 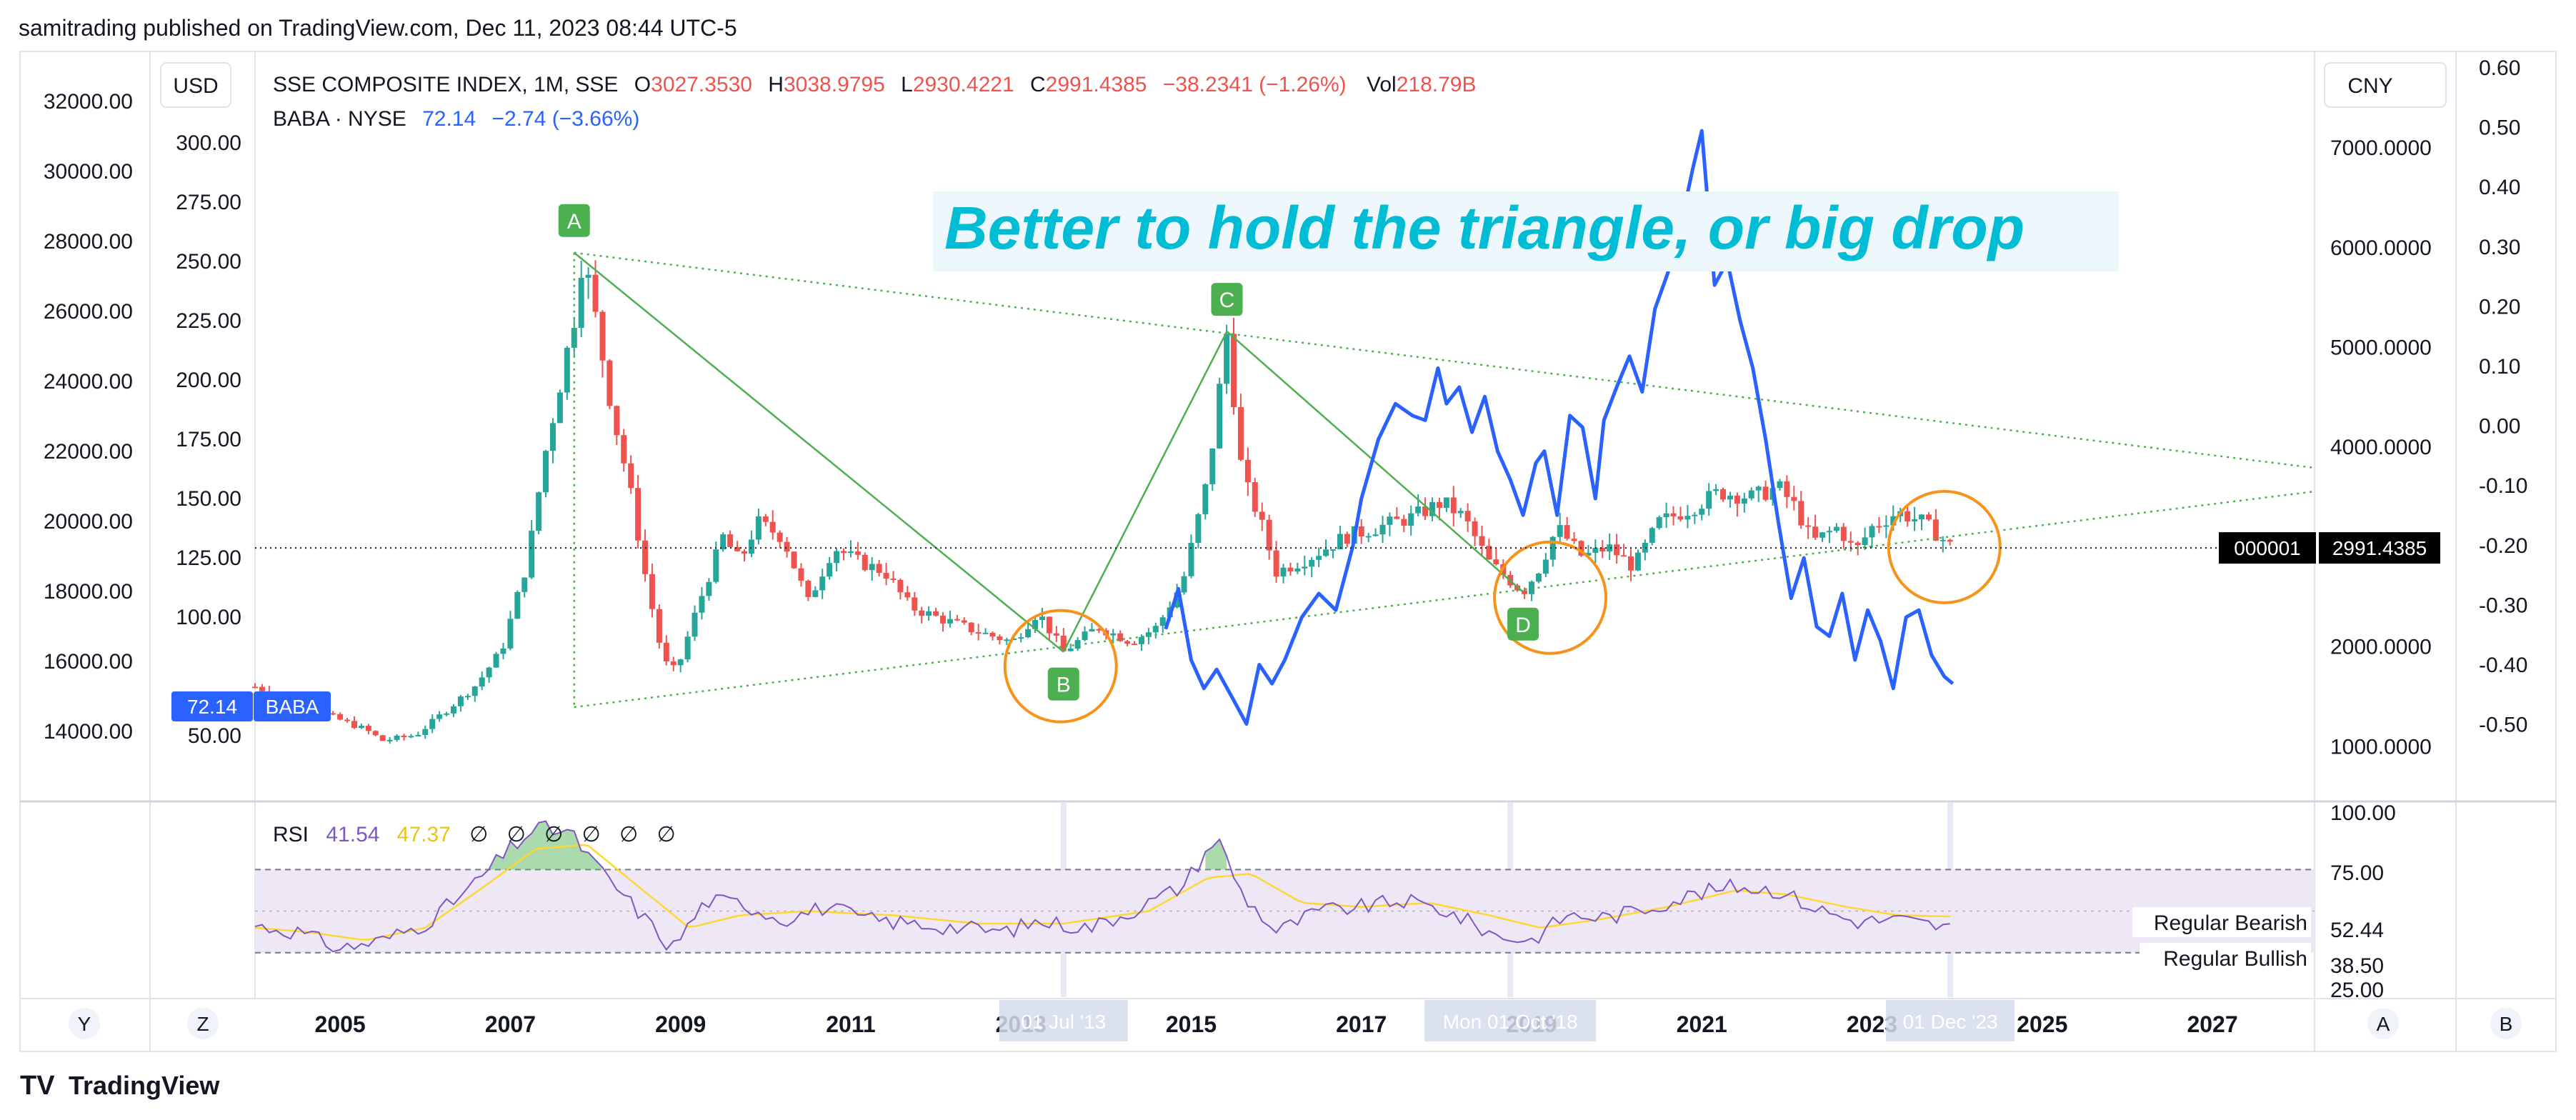 I want to click on rsi-ma-line, so click(x=1102, y=892).